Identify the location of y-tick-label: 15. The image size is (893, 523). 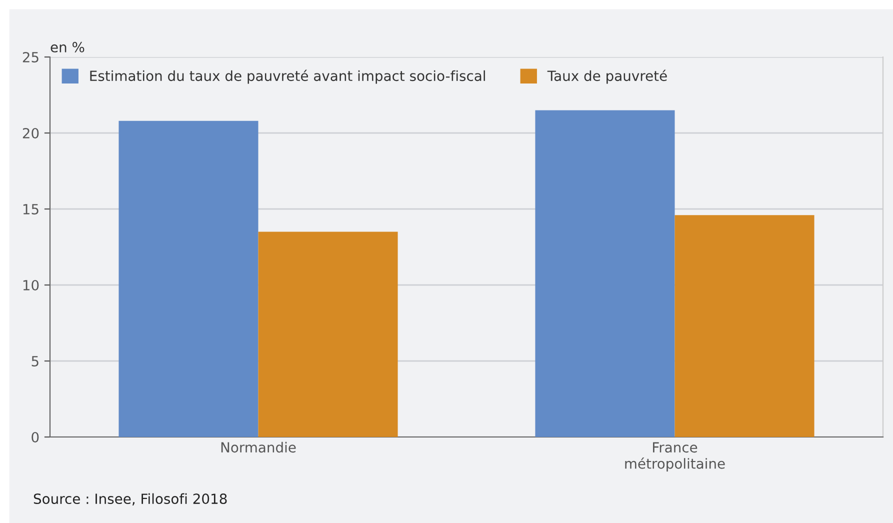
(30, 209).